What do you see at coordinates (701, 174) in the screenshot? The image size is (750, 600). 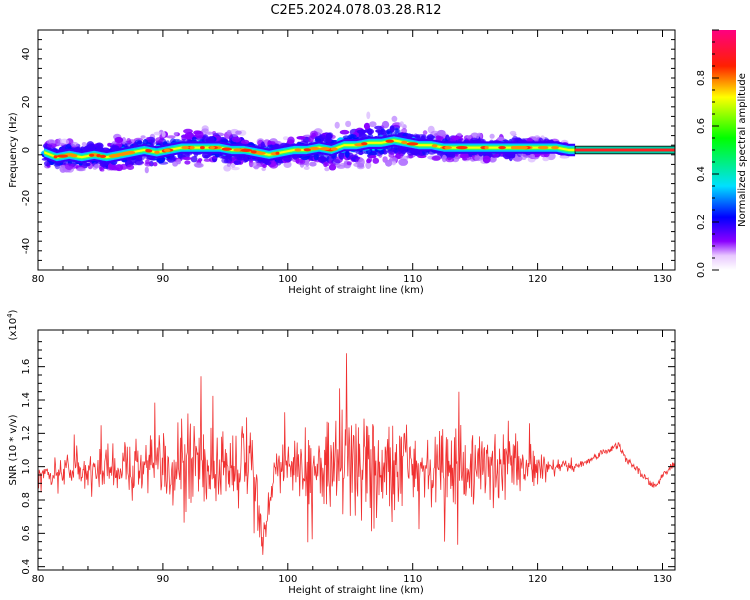 I see `colorbar-tick-label: 0.4` at bounding box center [701, 174].